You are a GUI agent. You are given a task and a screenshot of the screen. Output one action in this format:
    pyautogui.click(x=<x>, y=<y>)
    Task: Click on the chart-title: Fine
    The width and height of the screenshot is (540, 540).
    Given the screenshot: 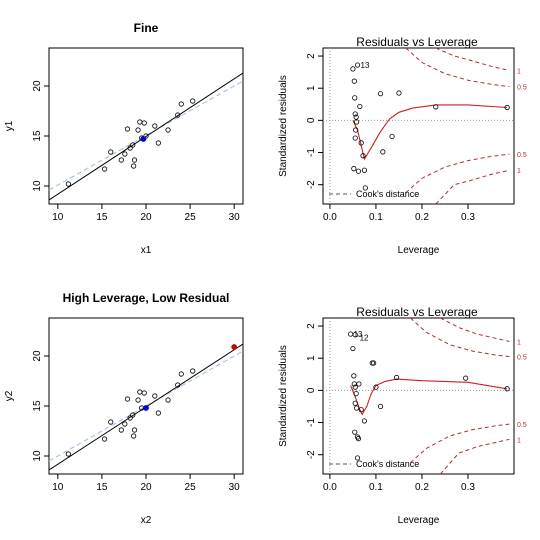 What is the action you would take?
    pyautogui.click(x=146, y=28)
    